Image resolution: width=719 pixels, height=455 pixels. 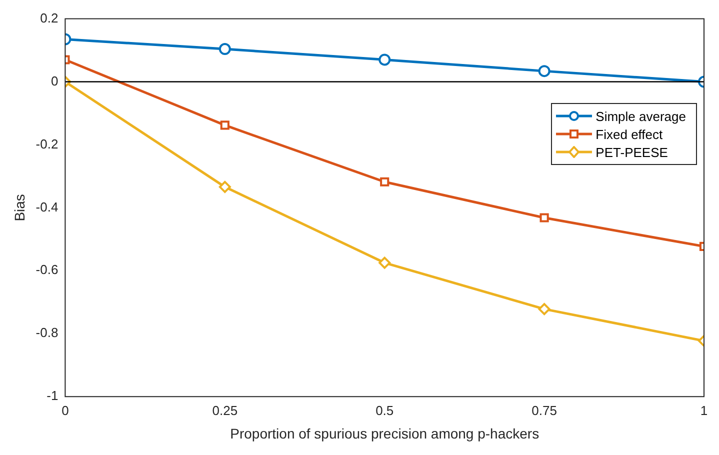 I want to click on y-tick-label: -1, so click(x=52, y=396).